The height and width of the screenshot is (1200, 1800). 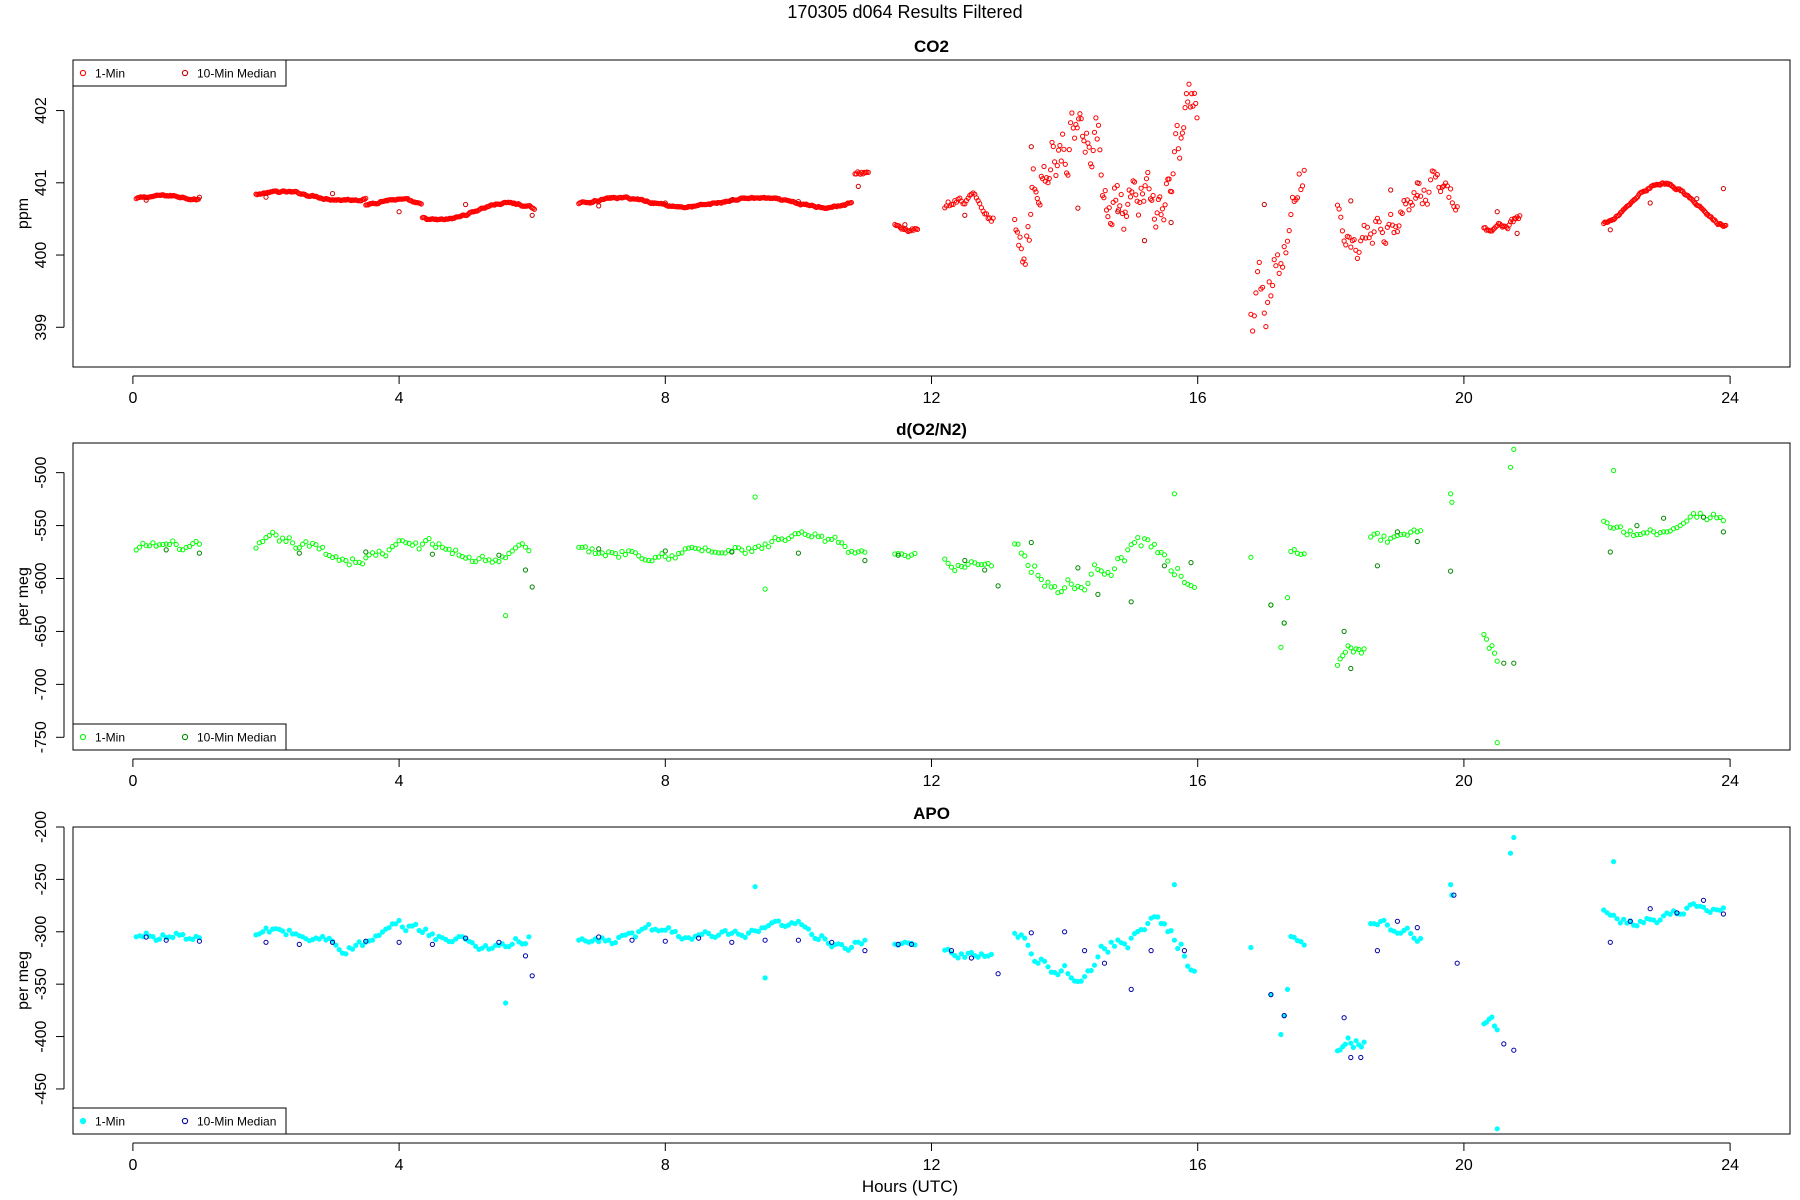 I want to click on legend-box, so click(x=179, y=1121).